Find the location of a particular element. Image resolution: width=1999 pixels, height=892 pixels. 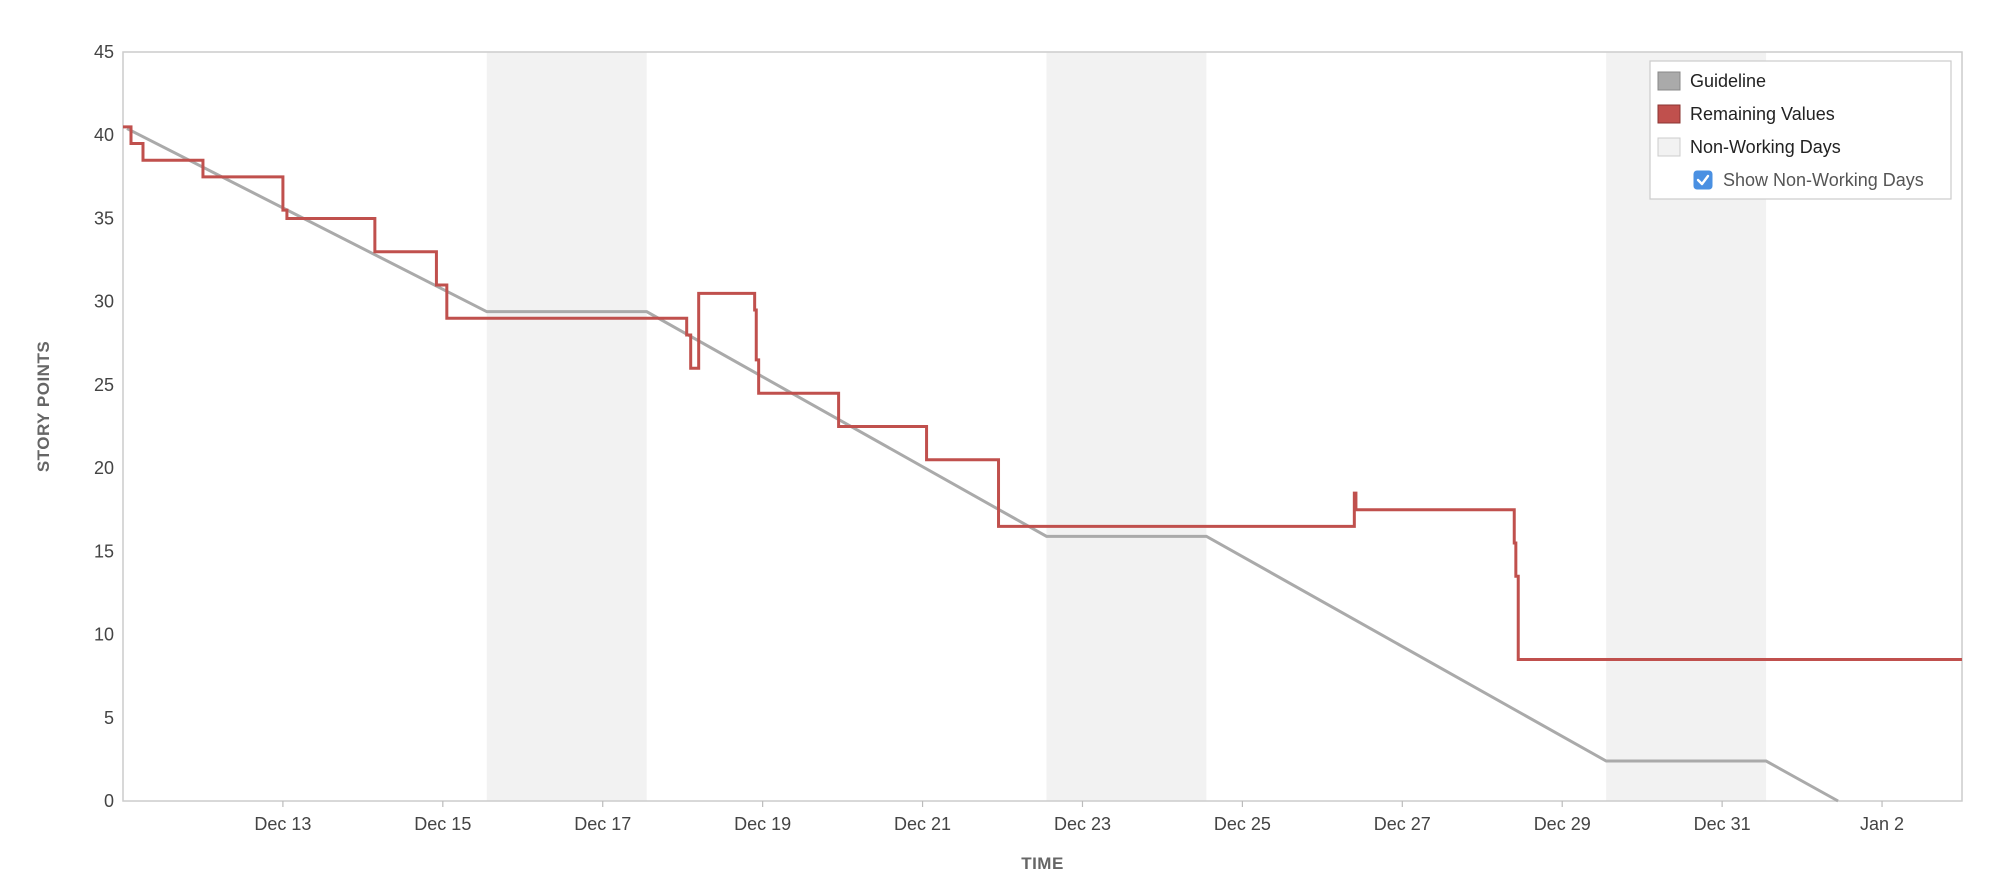

y-tick-label: 5 is located at coordinates (109, 718).